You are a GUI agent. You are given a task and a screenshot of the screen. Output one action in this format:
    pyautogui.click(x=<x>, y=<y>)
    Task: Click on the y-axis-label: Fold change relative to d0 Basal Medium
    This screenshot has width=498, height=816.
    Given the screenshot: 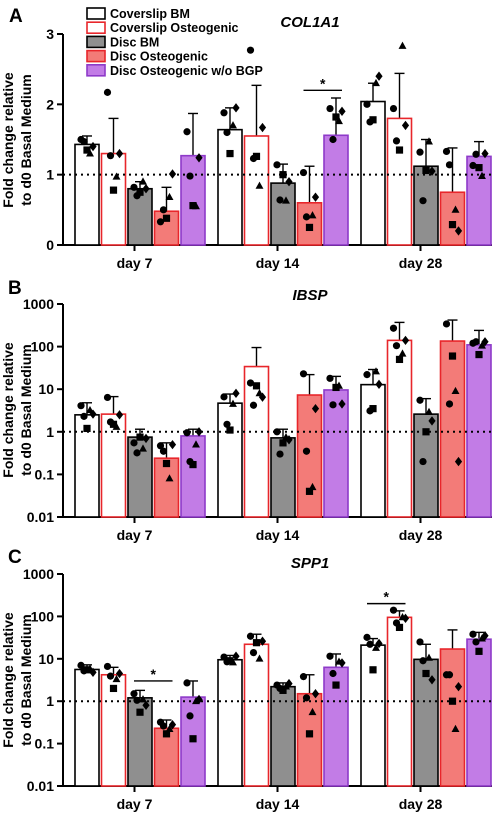 What is the action you would take?
    pyautogui.click(x=17, y=140)
    